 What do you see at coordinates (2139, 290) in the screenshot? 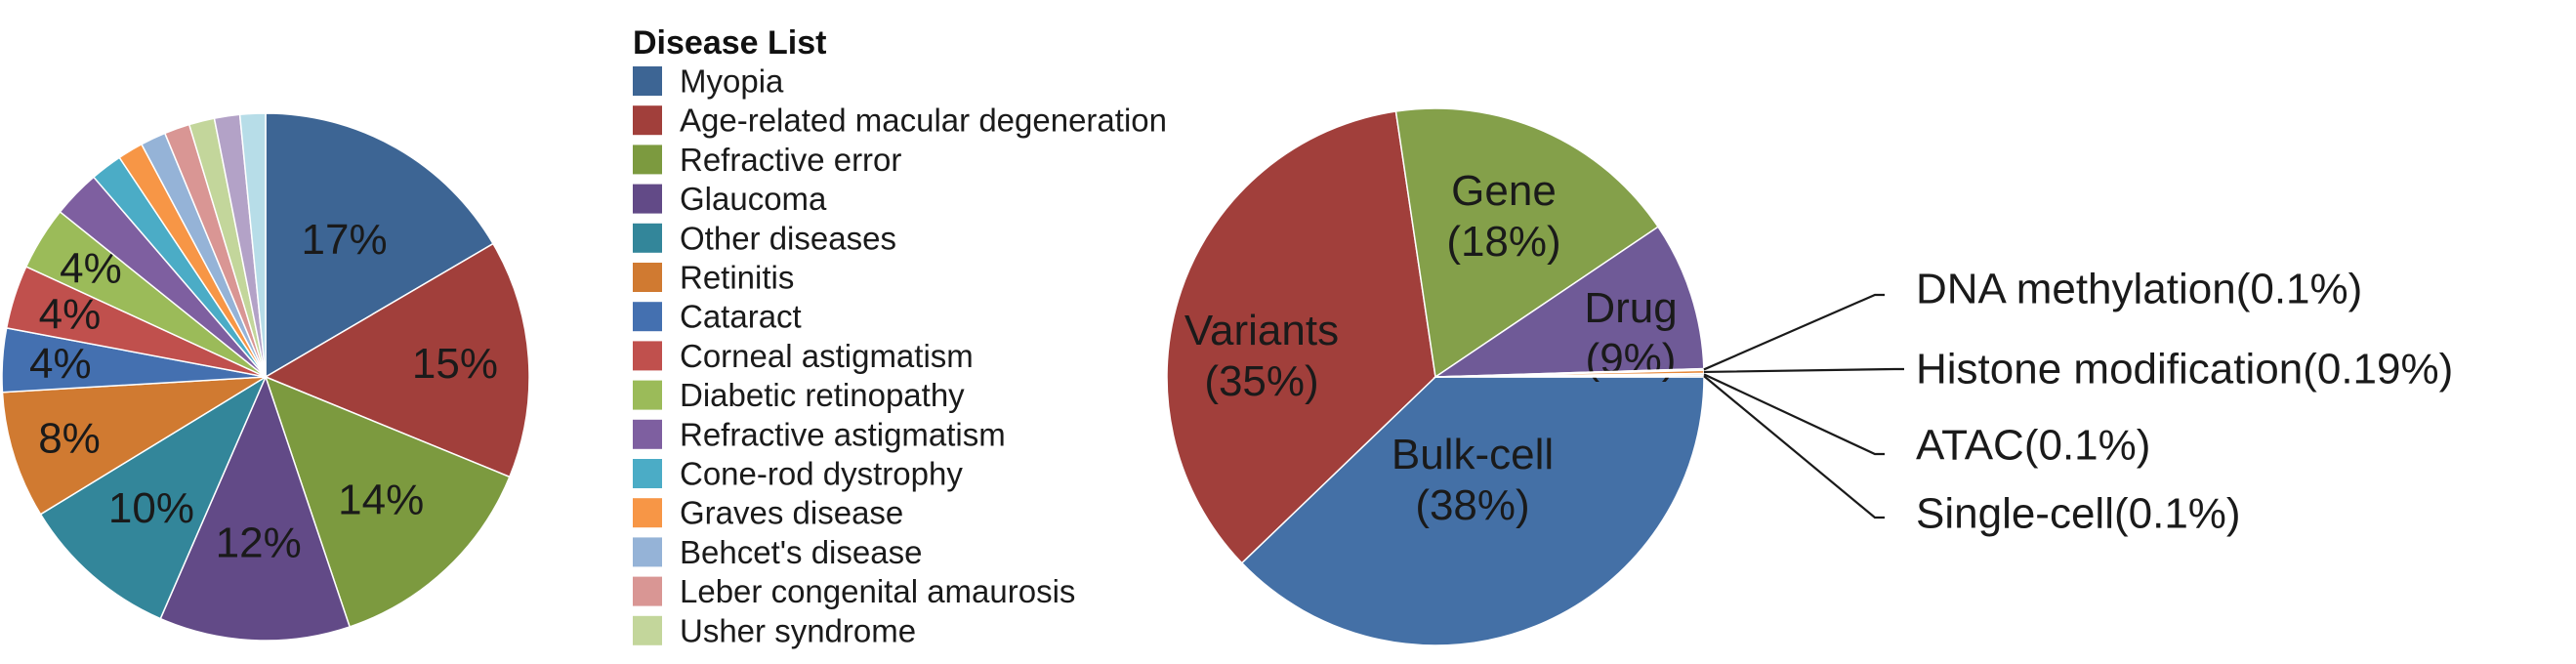
I see `callout-label-dna-methylation: DNA methylation(0.1%)` at bounding box center [2139, 290].